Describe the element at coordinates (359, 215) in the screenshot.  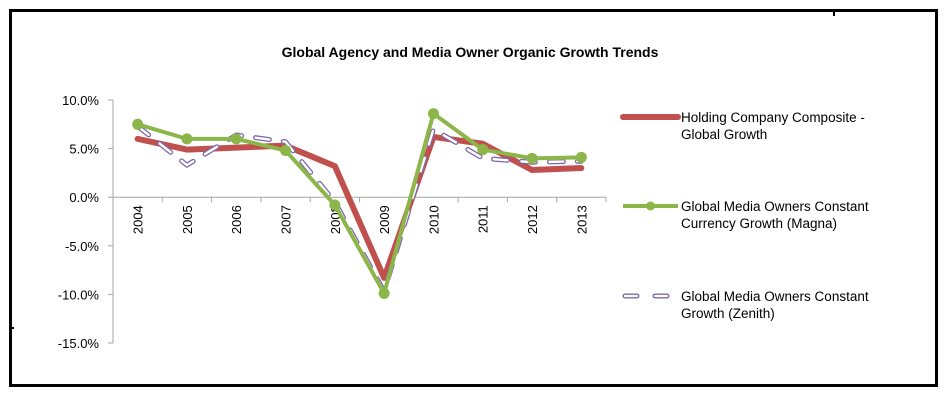
I see `x-axis: 2004 2005 2006 2007 2008 2009 2010 2011 2012 2013` at that location.